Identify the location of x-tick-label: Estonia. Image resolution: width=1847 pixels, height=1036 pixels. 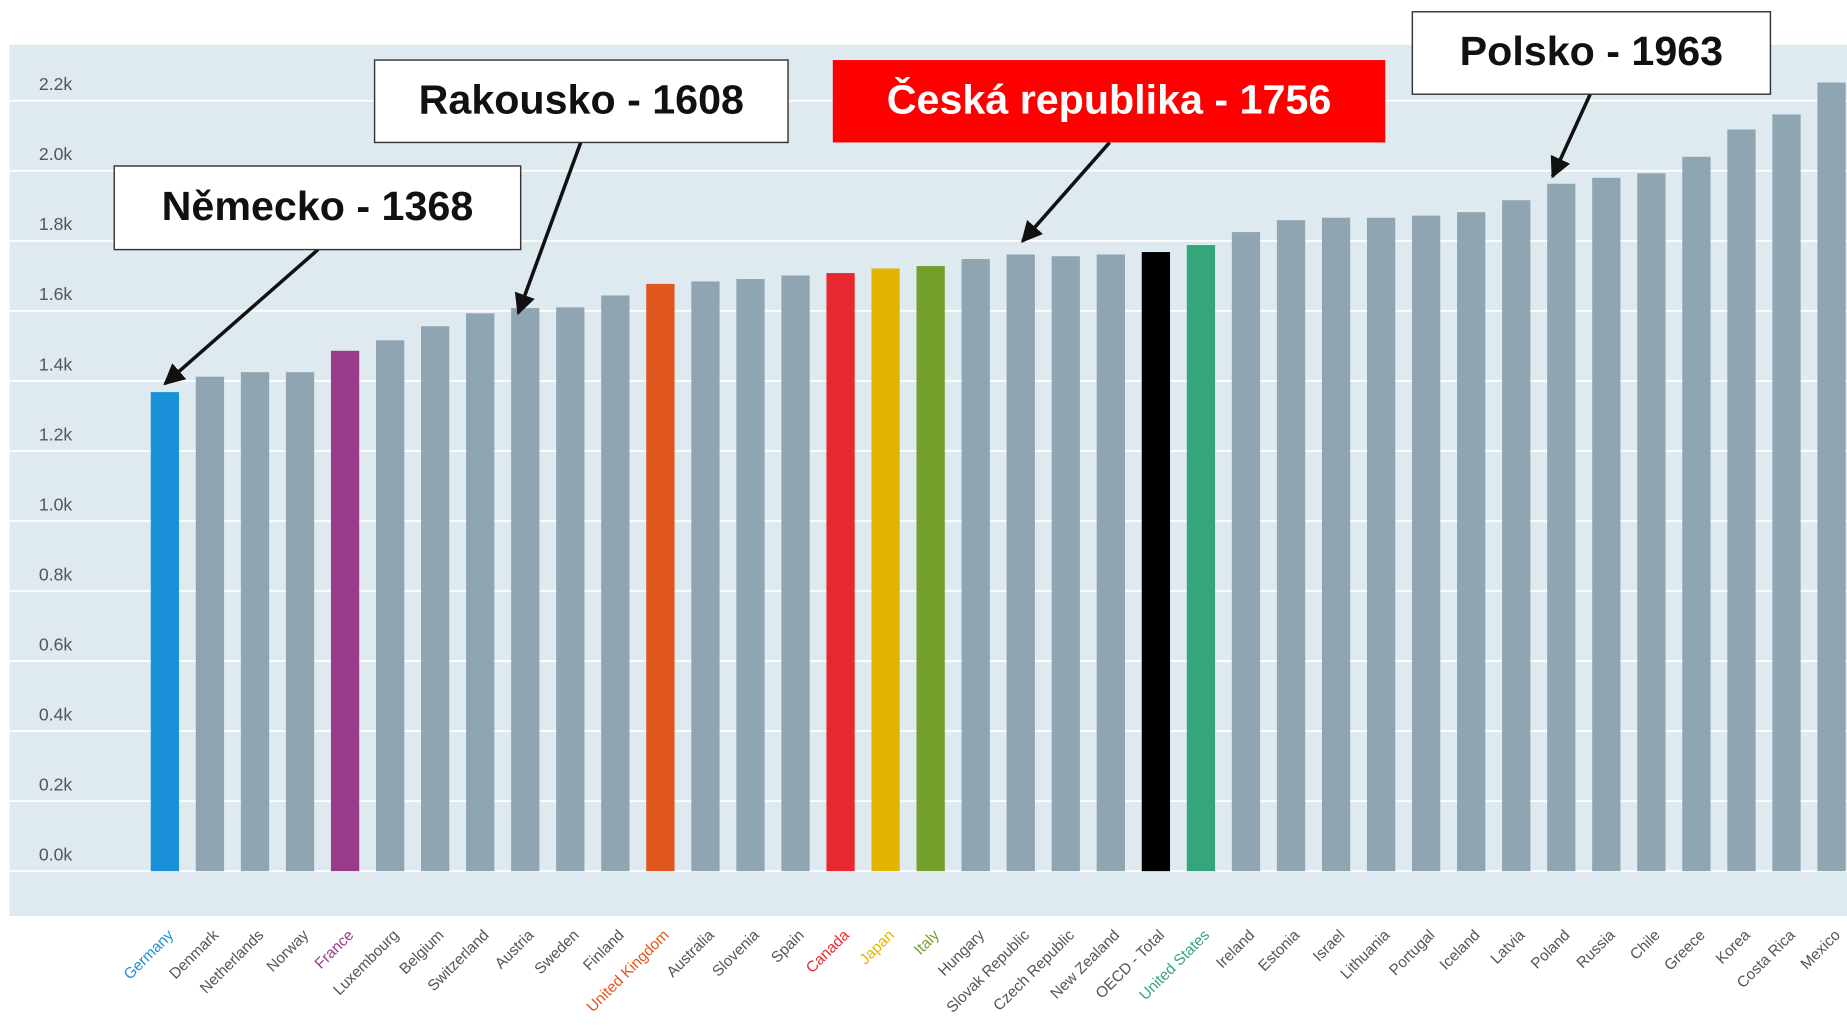
(1279, 950).